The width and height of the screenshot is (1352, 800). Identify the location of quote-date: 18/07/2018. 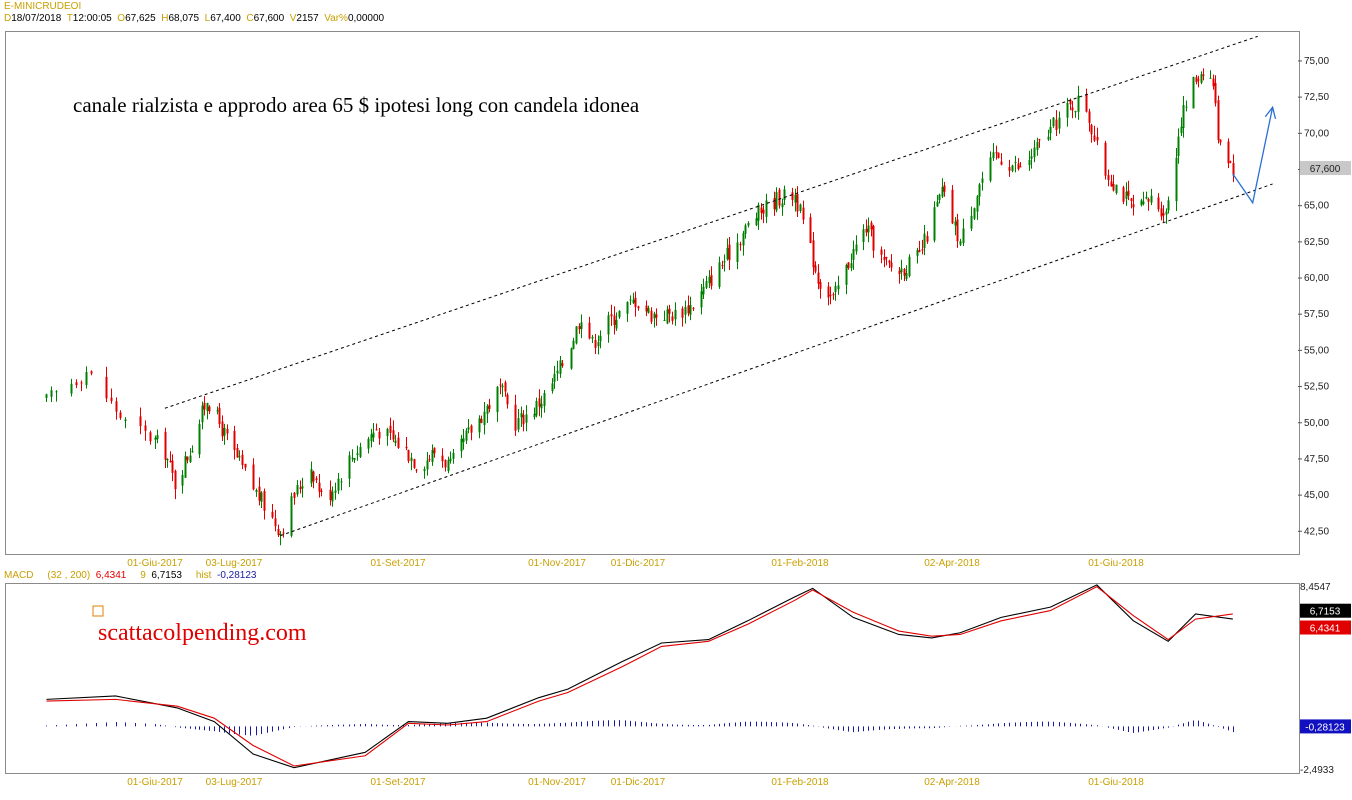
(36, 18).